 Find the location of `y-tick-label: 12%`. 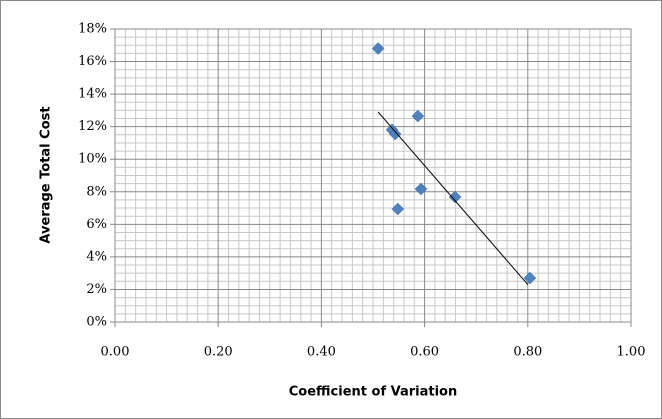

y-tick-label: 12% is located at coordinates (92, 126).